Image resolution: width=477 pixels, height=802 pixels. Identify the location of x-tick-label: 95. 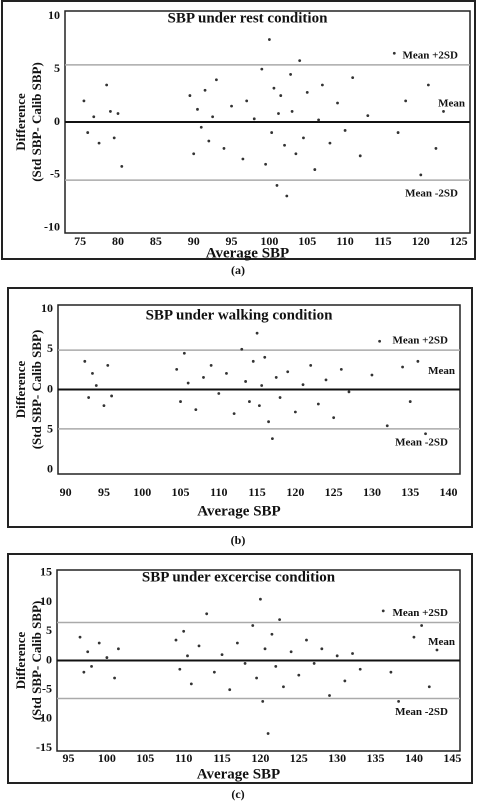
(232, 241).